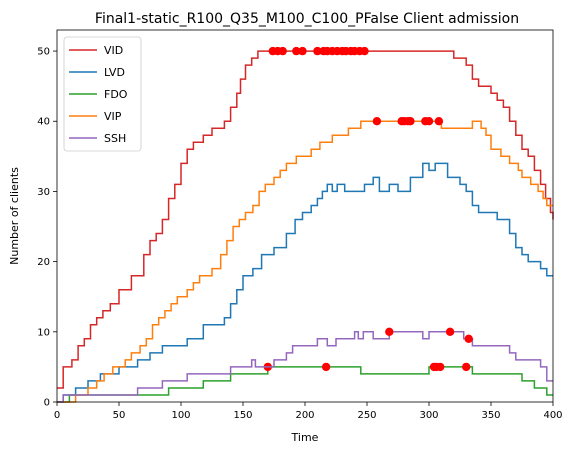 The width and height of the screenshot is (576, 455). Describe the element at coordinates (47, 403) in the screenshot. I see `y-tick-label: 0` at that location.